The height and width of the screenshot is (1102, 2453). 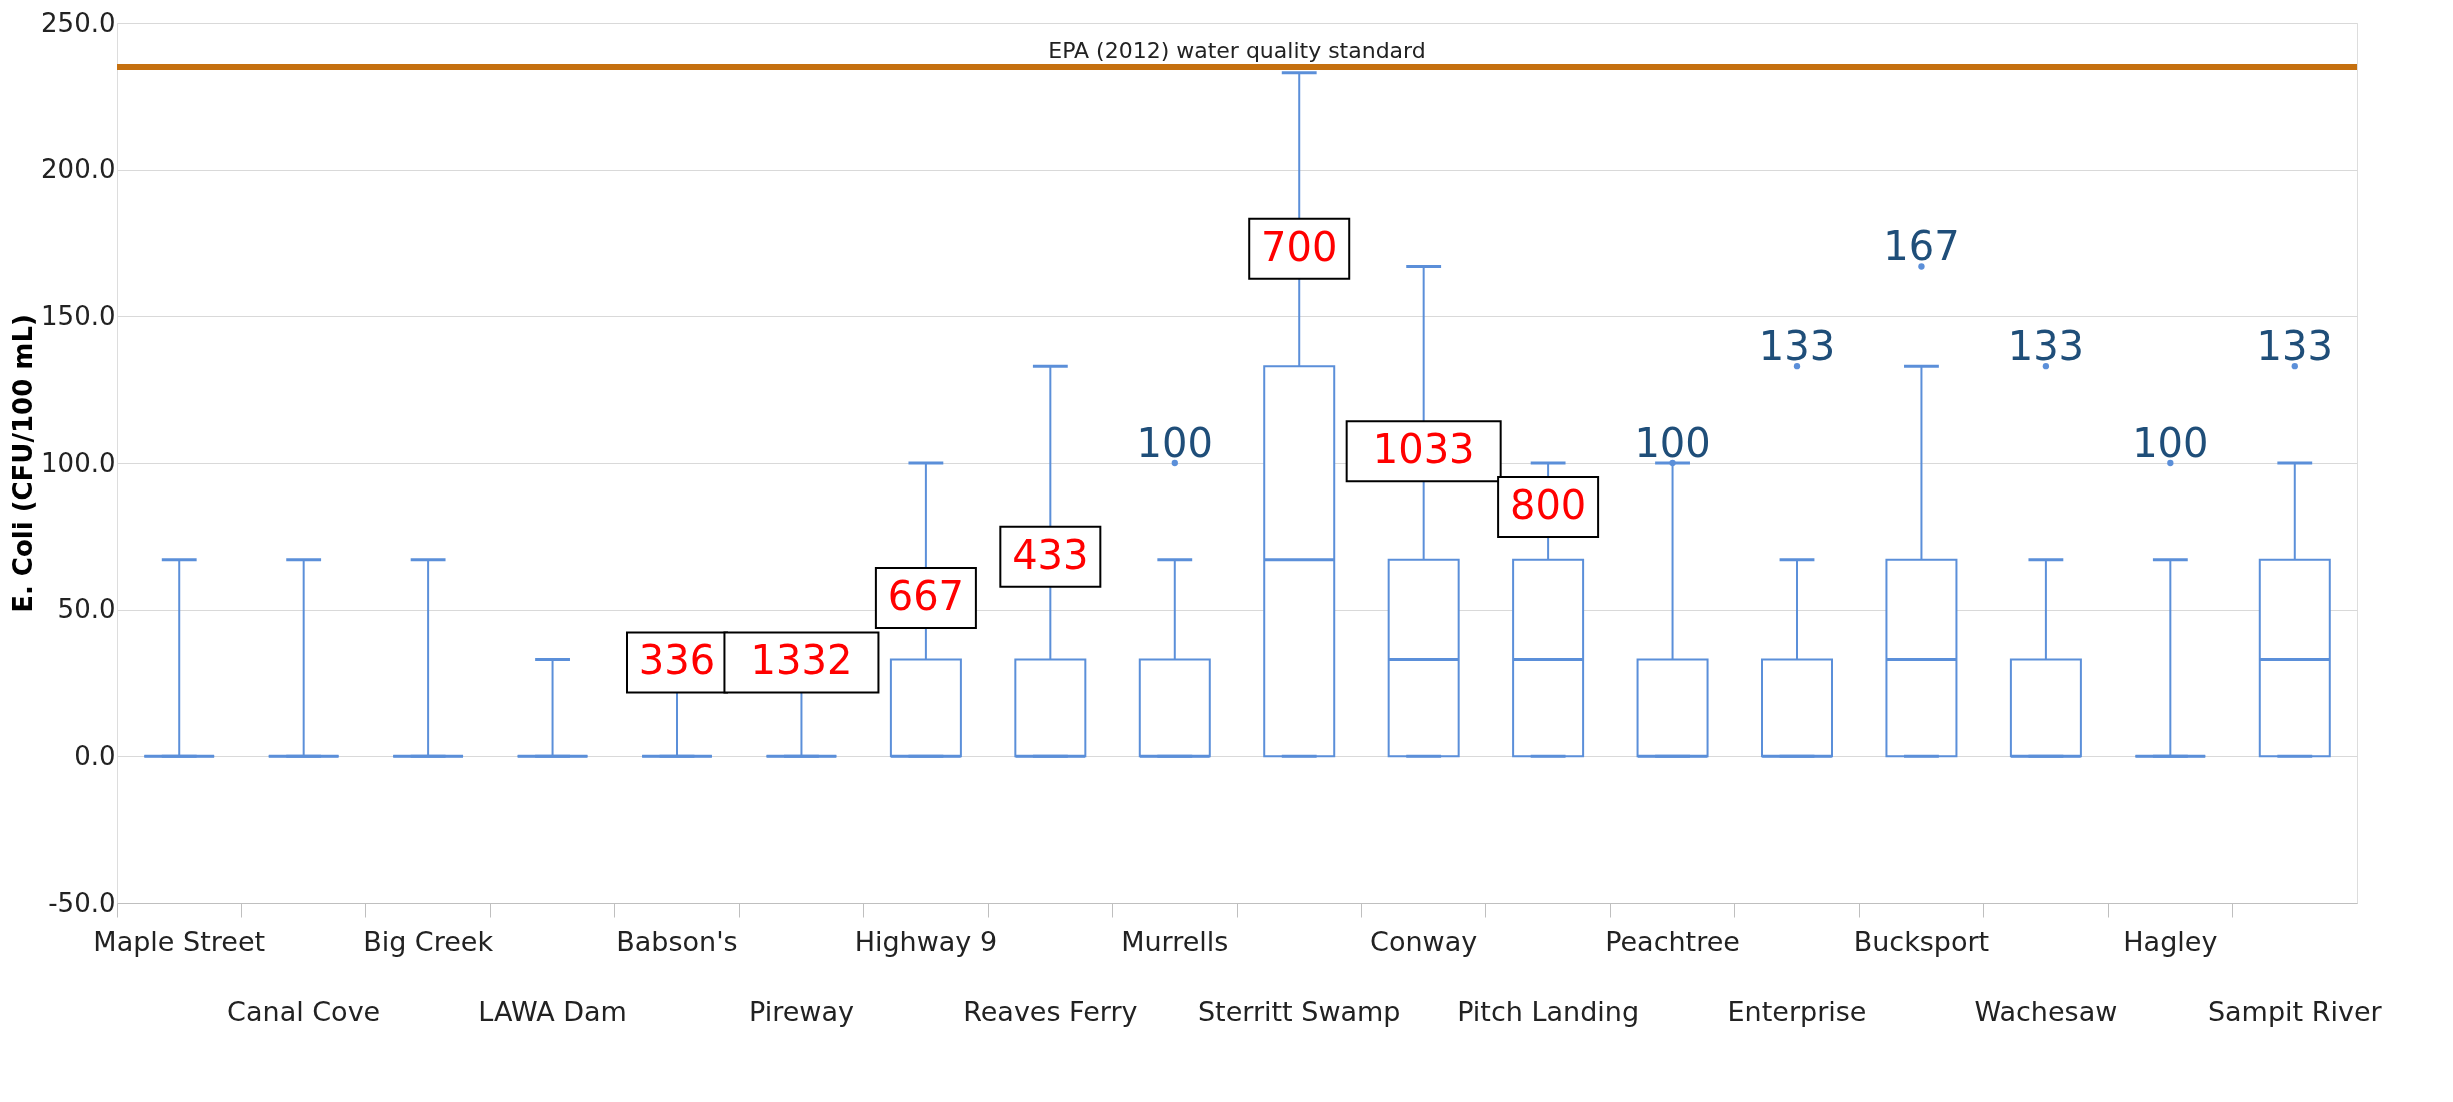 What do you see at coordinates (86, 609) in the screenshot?
I see `y-tick-label: 50.0` at bounding box center [86, 609].